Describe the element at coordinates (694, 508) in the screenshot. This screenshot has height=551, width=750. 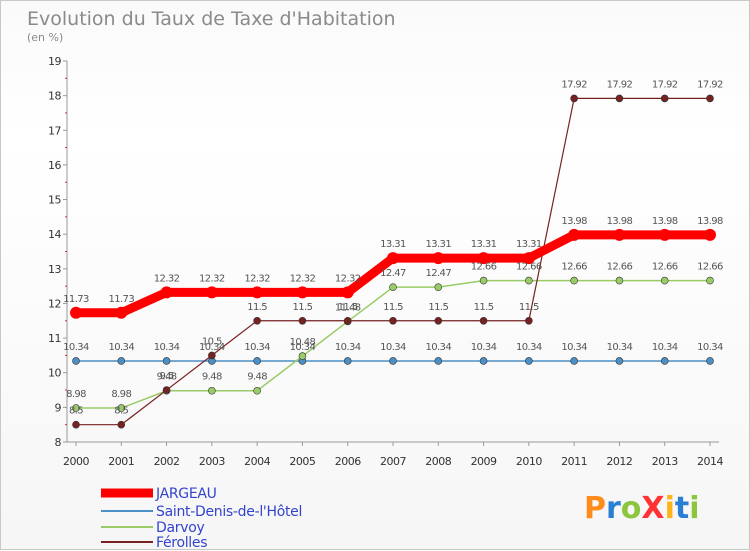
I see `logo-letter: i` at that location.